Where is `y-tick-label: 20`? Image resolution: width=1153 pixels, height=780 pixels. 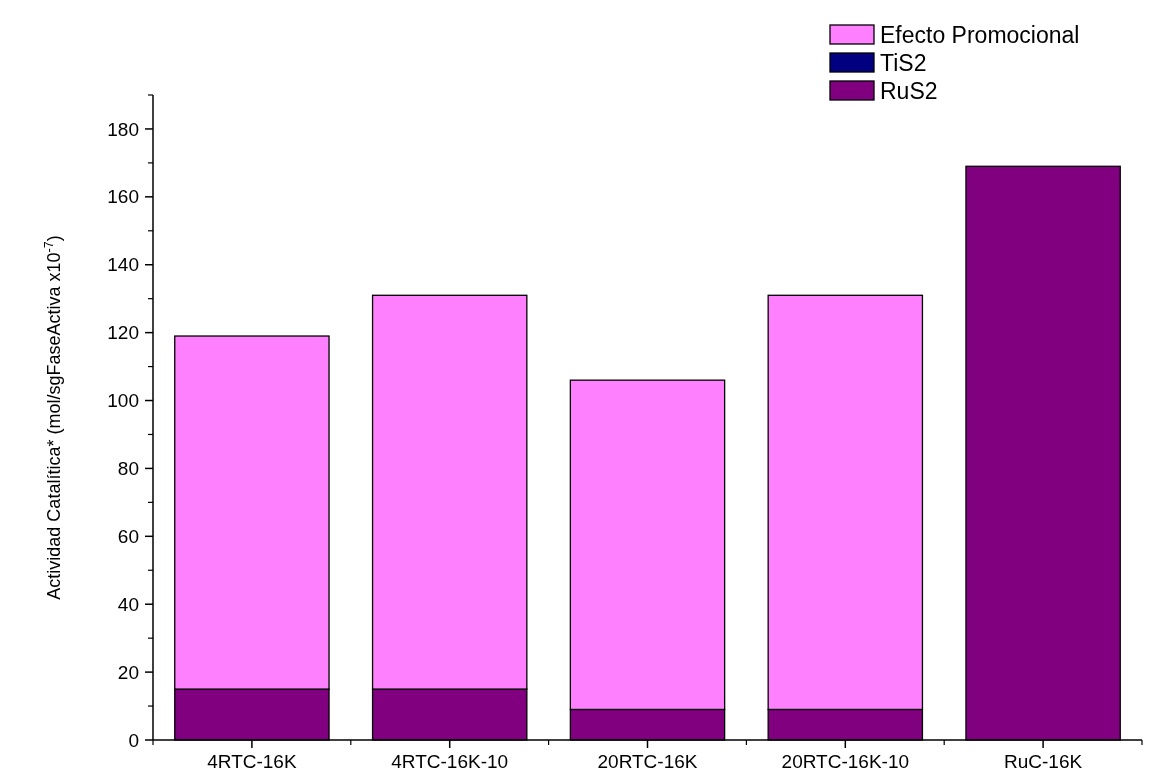 y-tick-label: 20 is located at coordinates (128, 672).